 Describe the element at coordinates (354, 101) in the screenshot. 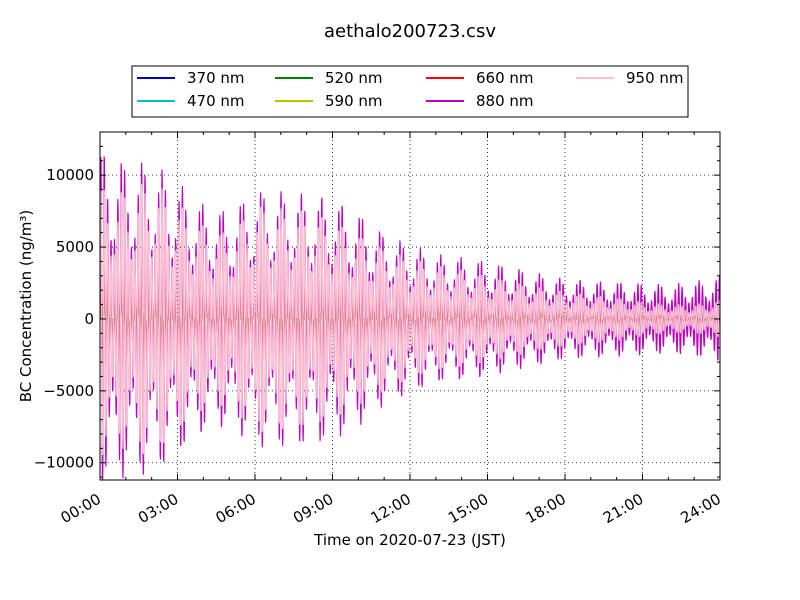

I see `legend-label: 590 nm` at that location.